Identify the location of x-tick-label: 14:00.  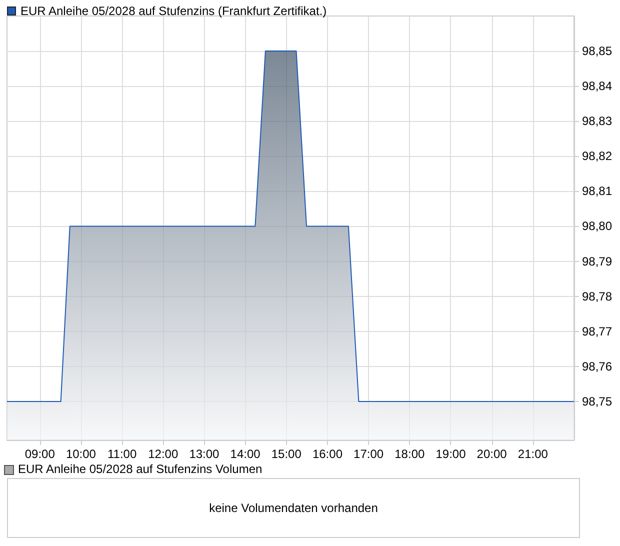
(245, 454).